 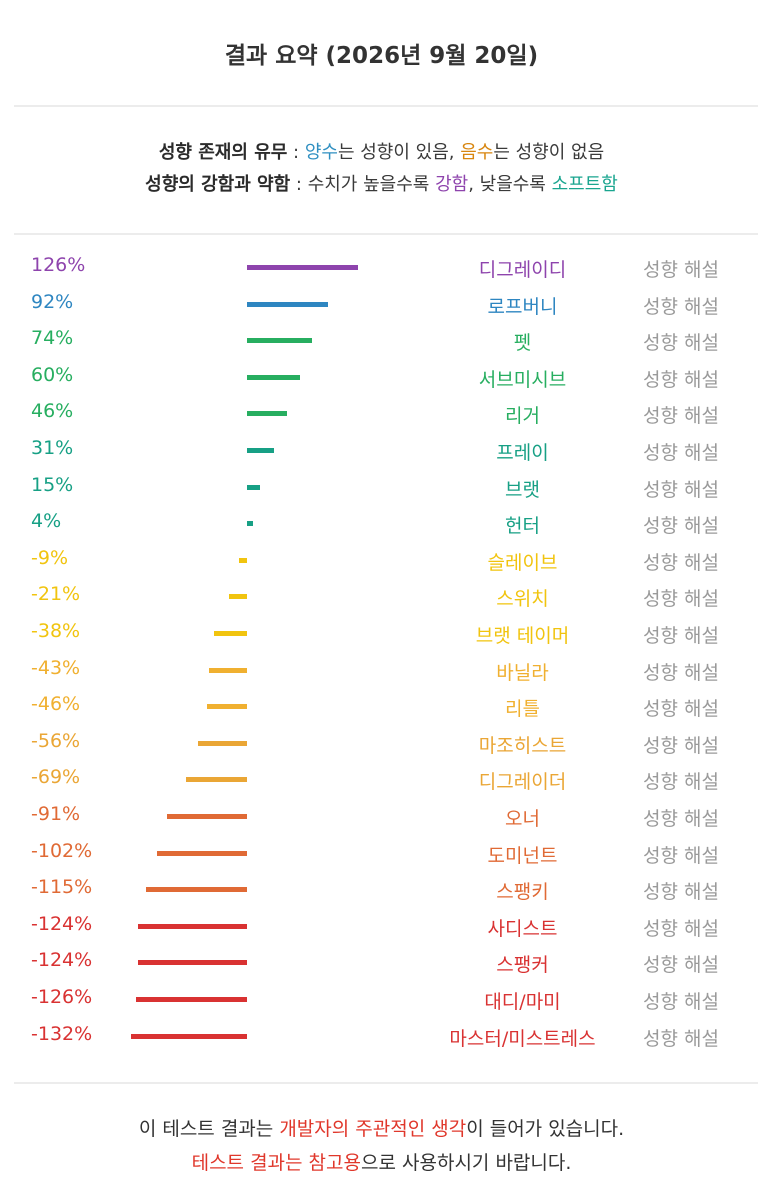 What do you see at coordinates (522, 453) in the screenshot?
I see `trait-name: 프레이` at bounding box center [522, 453].